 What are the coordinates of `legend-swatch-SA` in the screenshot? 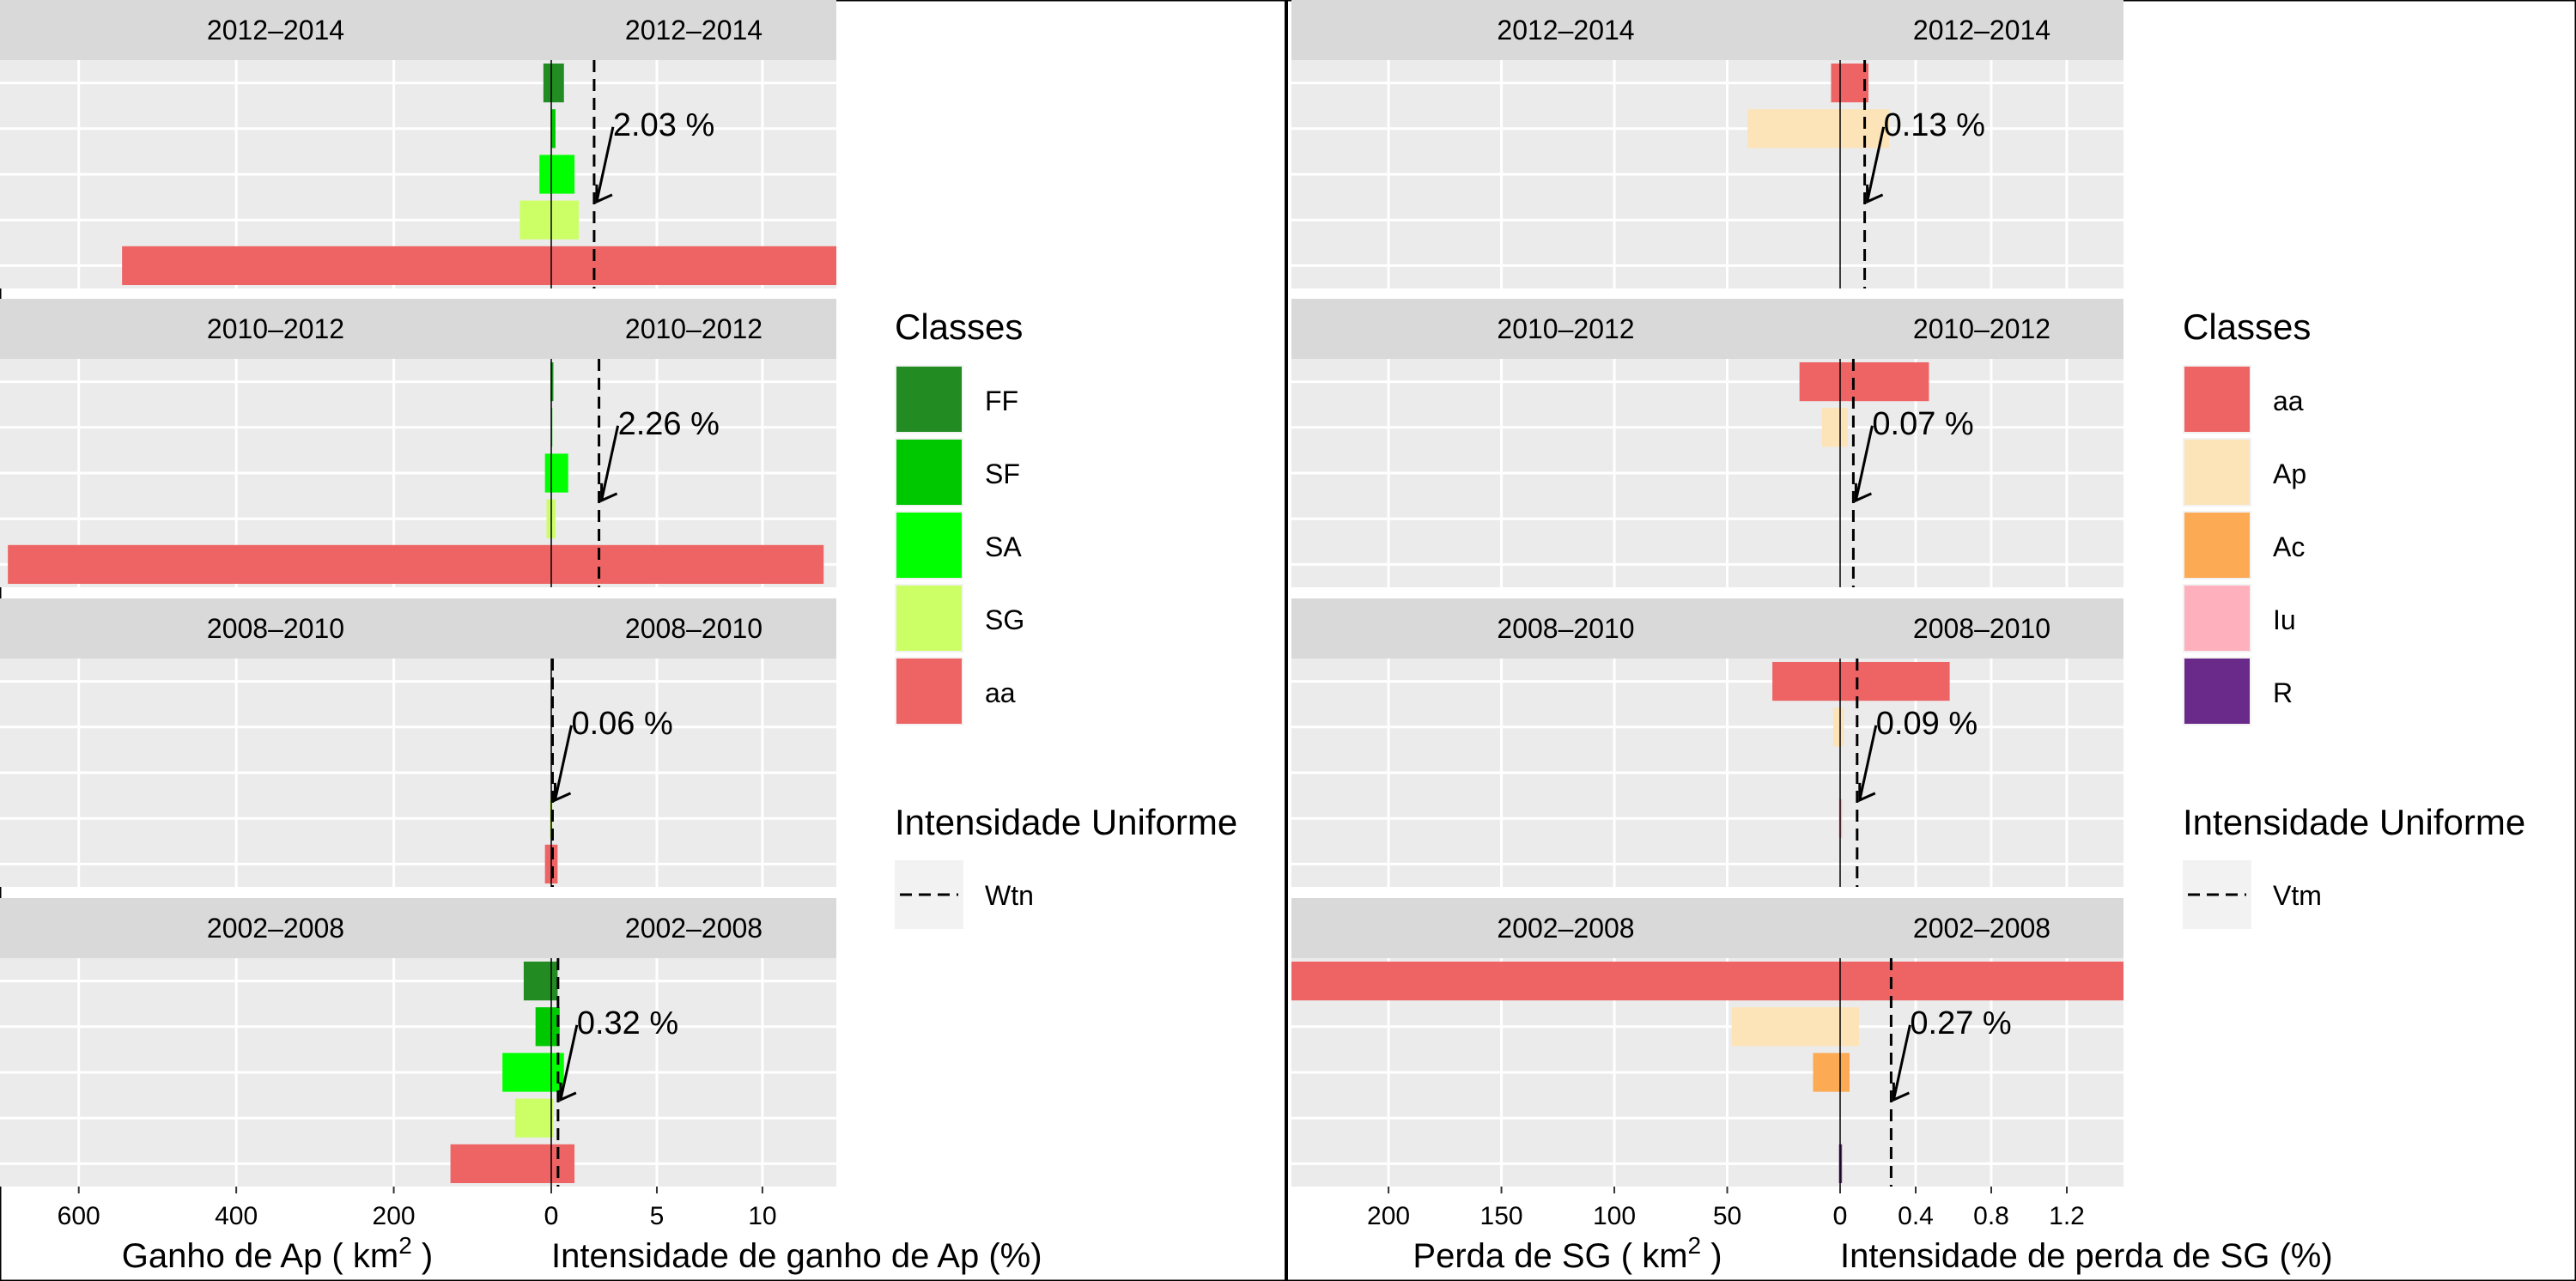 It's located at (929, 545).